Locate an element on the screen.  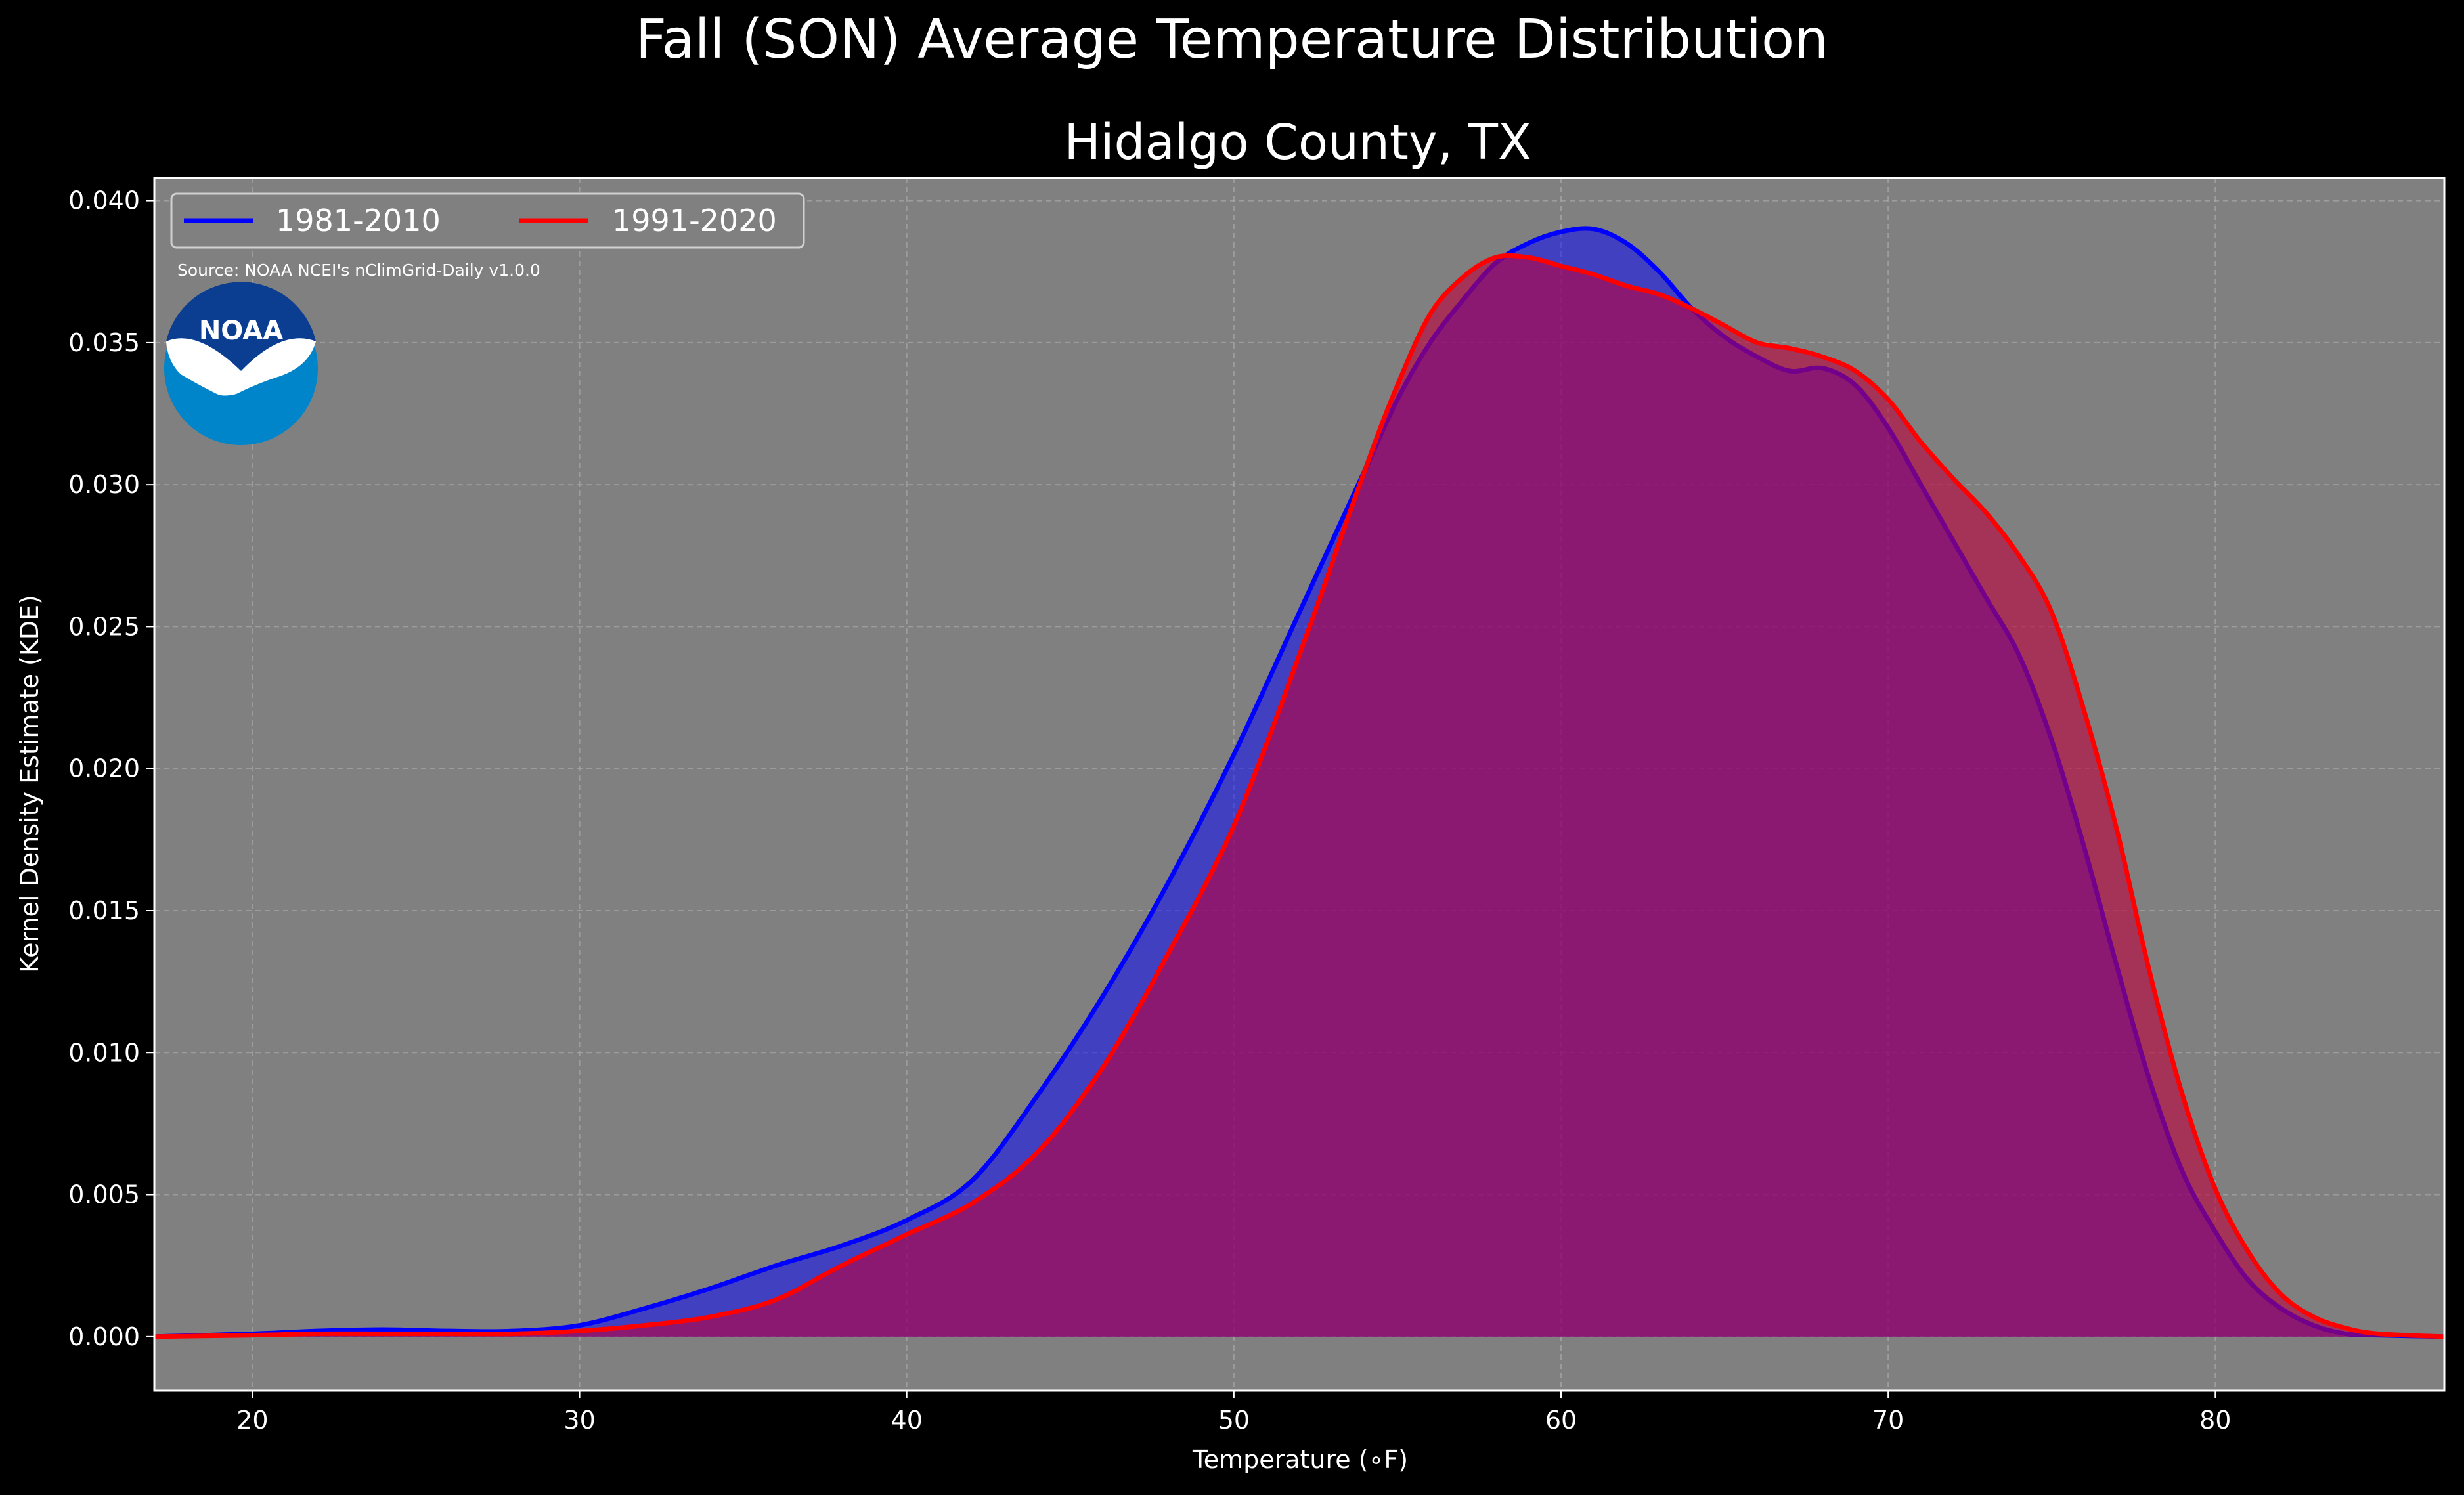
chart-subtitle: Hidalgo County, TX is located at coordinates (1297, 142).